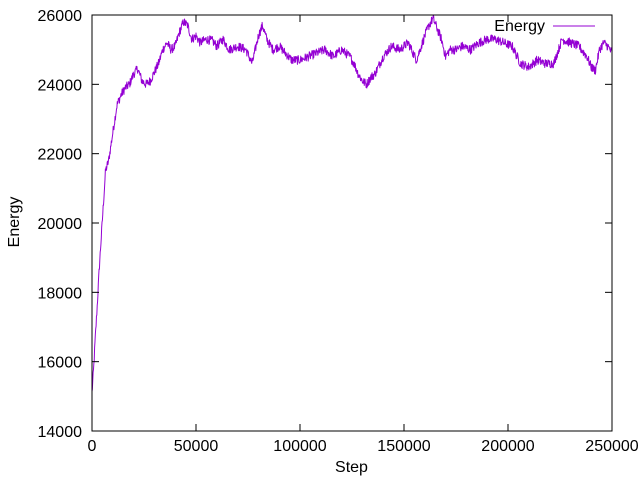  Describe the element at coordinates (60, 432) in the screenshot. I see `y-tick-label: 14000` at that location.